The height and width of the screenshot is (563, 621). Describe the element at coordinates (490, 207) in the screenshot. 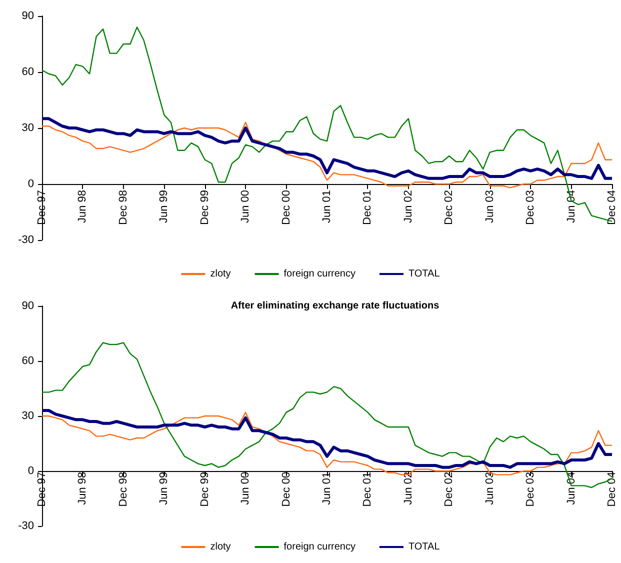

I see `x-tick-label: Jun 03` at that location.